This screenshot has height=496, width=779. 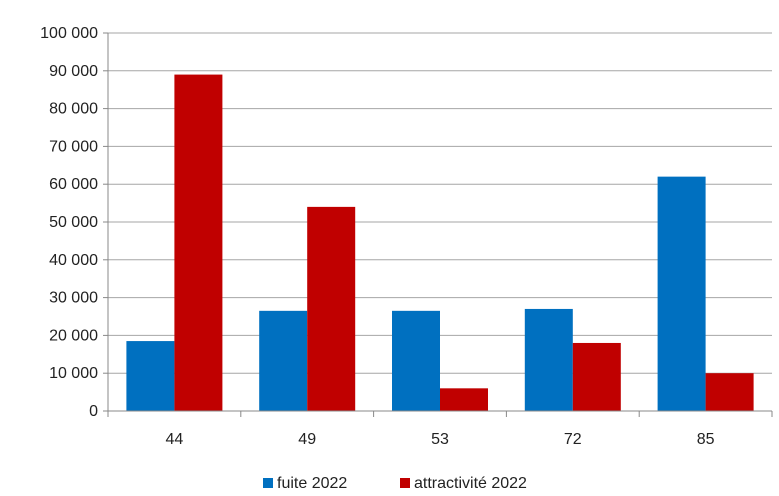 I want to click on y-tick-label: 50 000, so click(x=73, y=222).